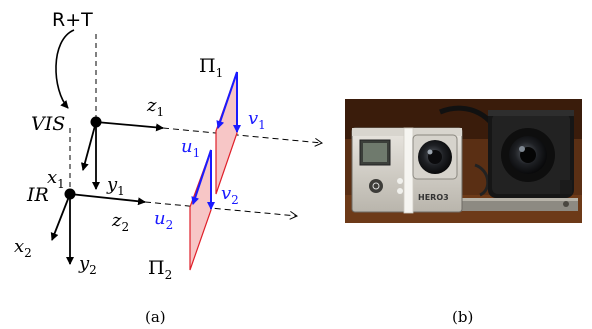 This screenshot has height=329, width=592. I want to click on ir-camera-frame: IR z2 x2 y2, so click(156, 230).